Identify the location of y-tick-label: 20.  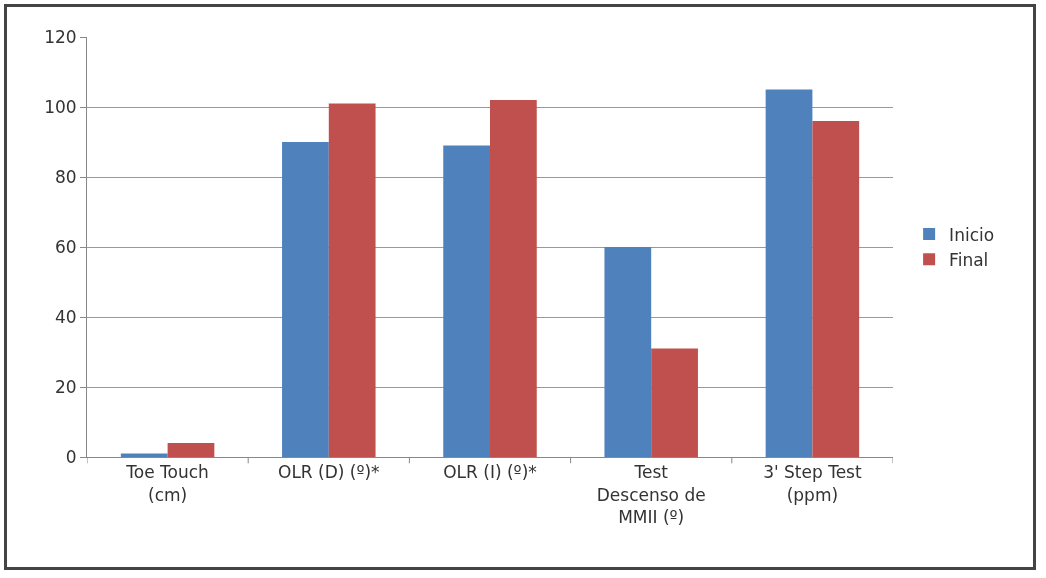
(65, 386).